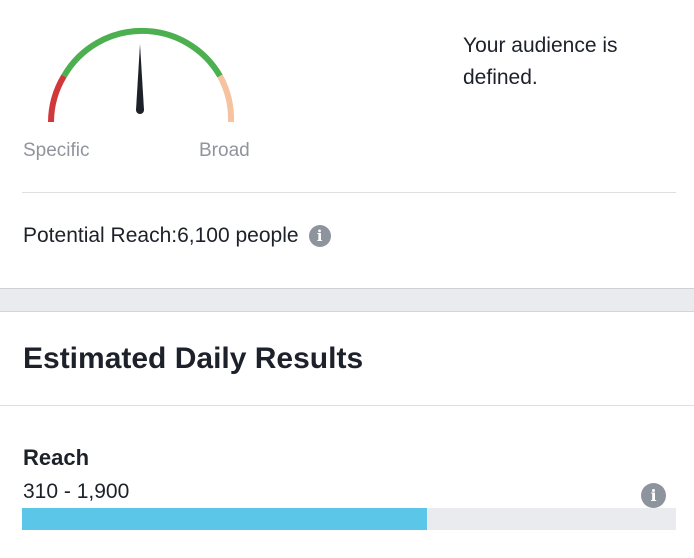 The height and width of the screenshot is (558, 694). What do you see at coordinates (540, 61) in the screenshot?
I see `audience-status-text: Your audience is defined.` at bounding box center [540, 61].